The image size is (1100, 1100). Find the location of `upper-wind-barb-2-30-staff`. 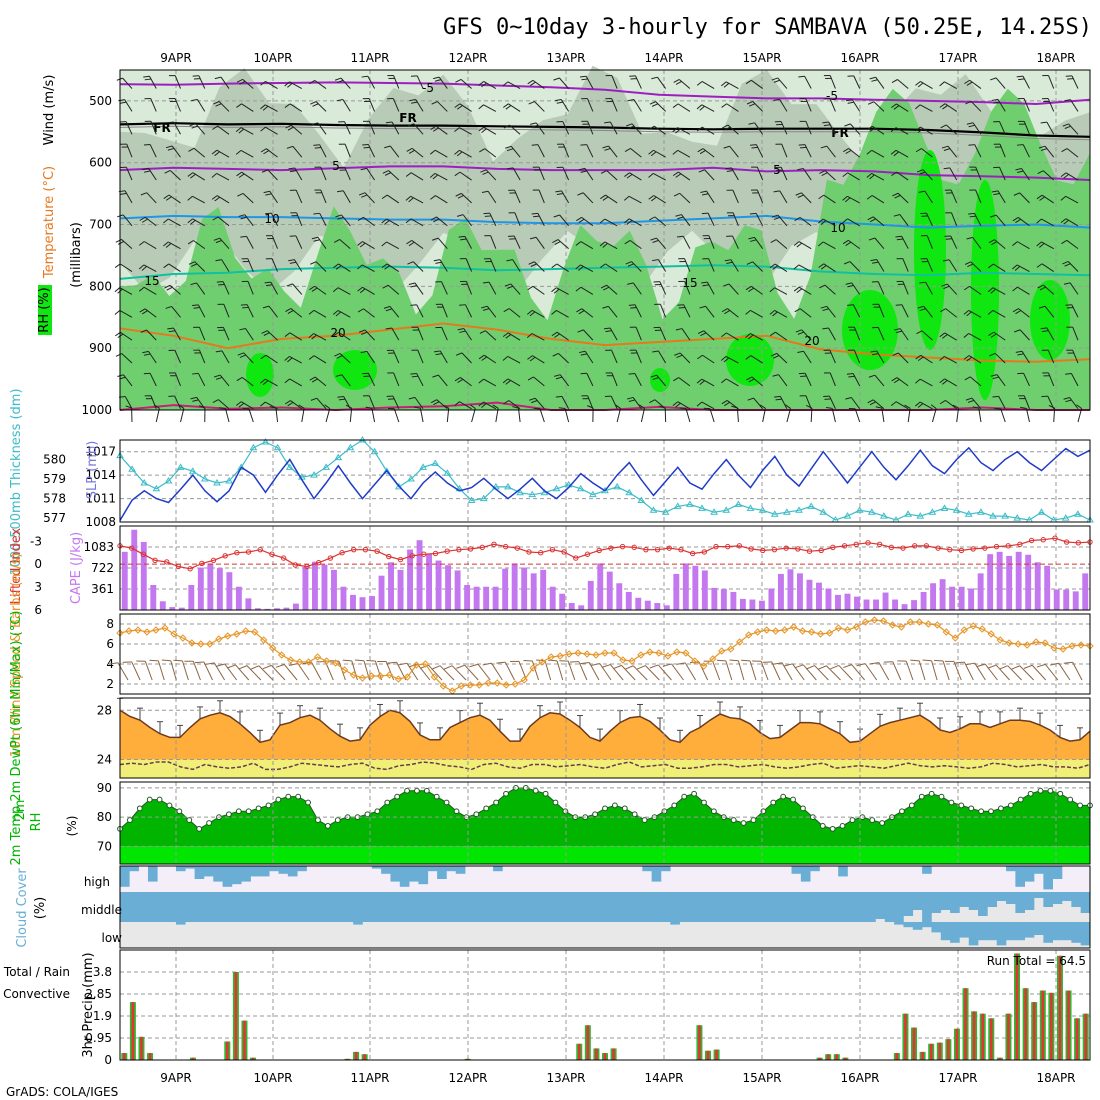

upper-wind-barb-2-30-staff is located at coordinates (855, 129).